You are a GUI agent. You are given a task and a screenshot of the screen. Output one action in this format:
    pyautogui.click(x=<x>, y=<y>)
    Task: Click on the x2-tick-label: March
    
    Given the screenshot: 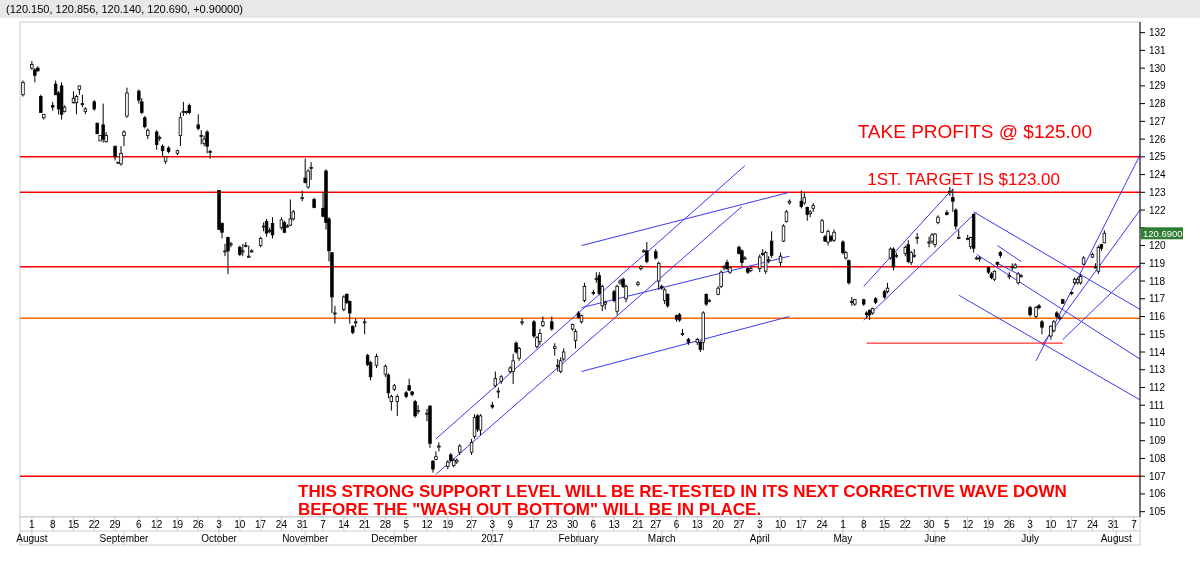 What is the action you would take?
    pyautogui.click(x=661, y=538)
    